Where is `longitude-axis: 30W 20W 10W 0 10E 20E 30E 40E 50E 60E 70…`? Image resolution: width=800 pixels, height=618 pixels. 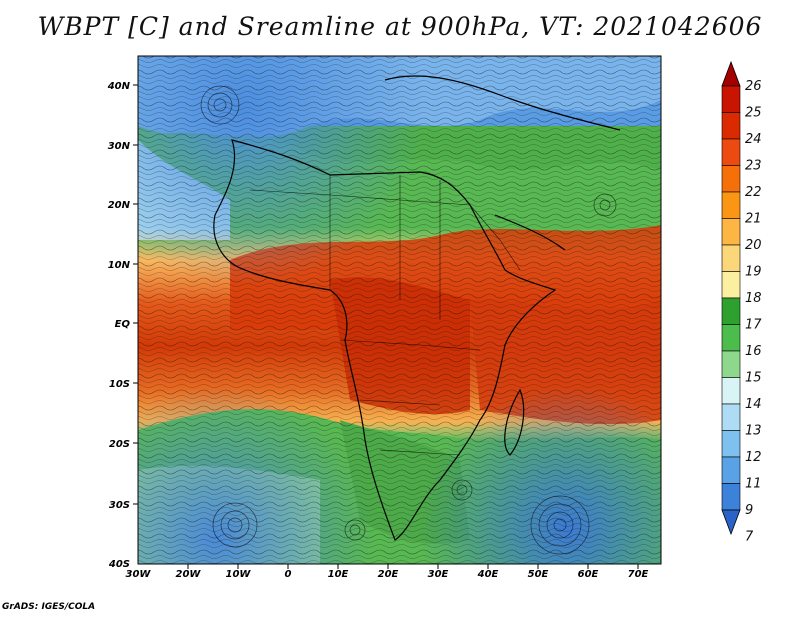 longitude-axis: 30W 20W 10W 0 10E 20E 30E 40E 50E 60E 70… is located at coordinates (387, 572).